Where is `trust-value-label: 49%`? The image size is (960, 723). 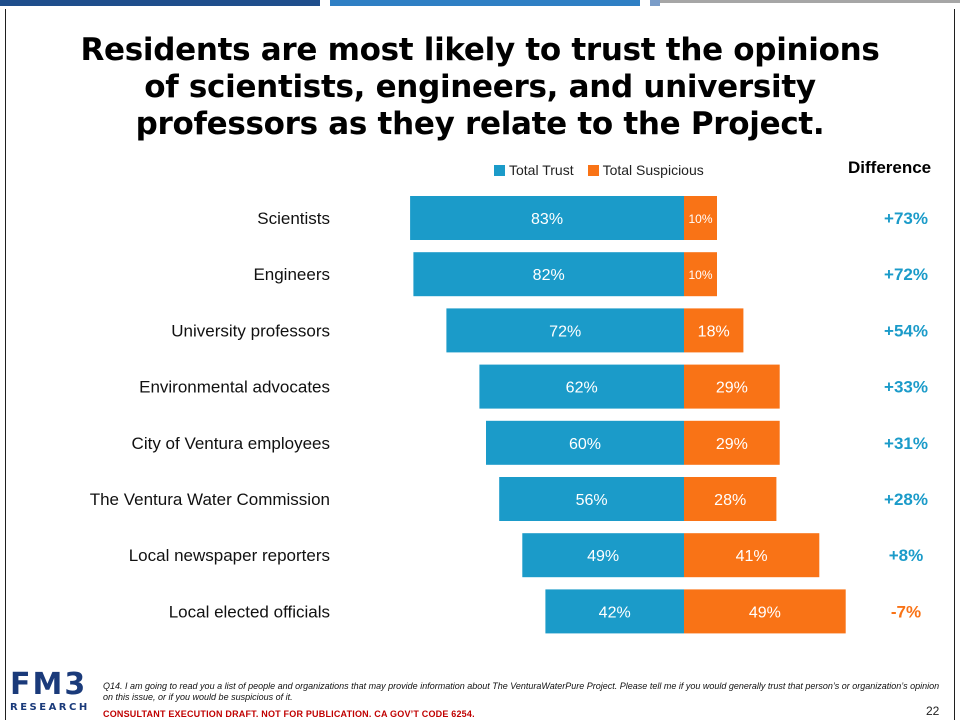
trust-value-label: 49% is located at coordinates (603, 556).